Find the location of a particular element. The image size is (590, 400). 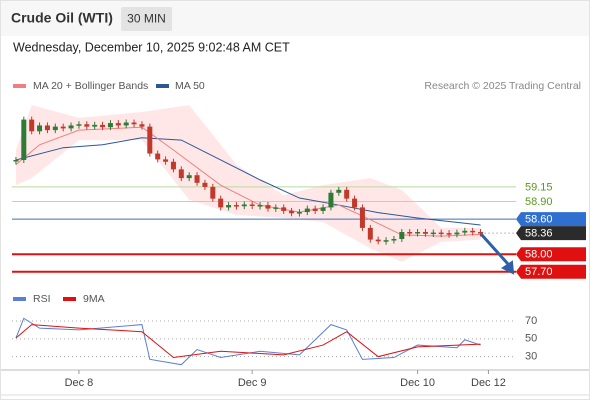

level-label: 58.60 is located at coordinates (539, 220).